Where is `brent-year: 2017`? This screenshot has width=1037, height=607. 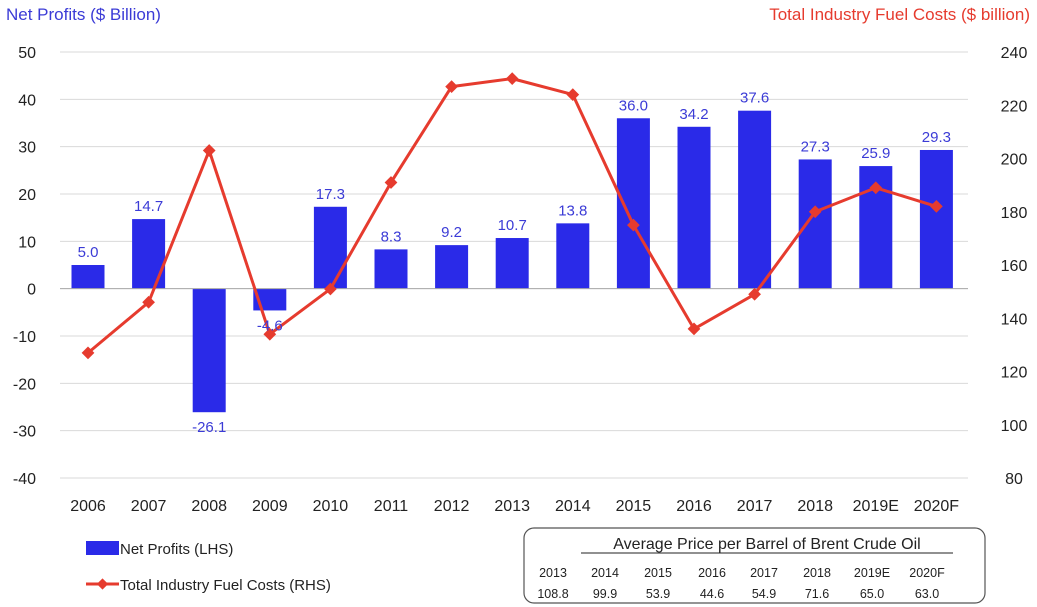
brent-year: 2017 is located at coordinates (764, 573).